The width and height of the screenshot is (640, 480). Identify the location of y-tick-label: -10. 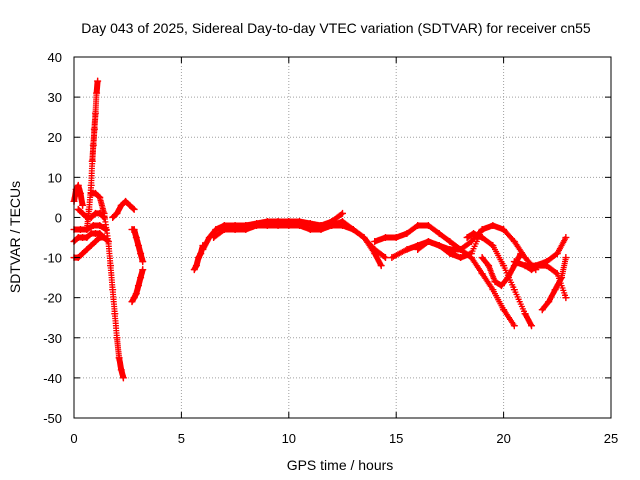
(52, 258).